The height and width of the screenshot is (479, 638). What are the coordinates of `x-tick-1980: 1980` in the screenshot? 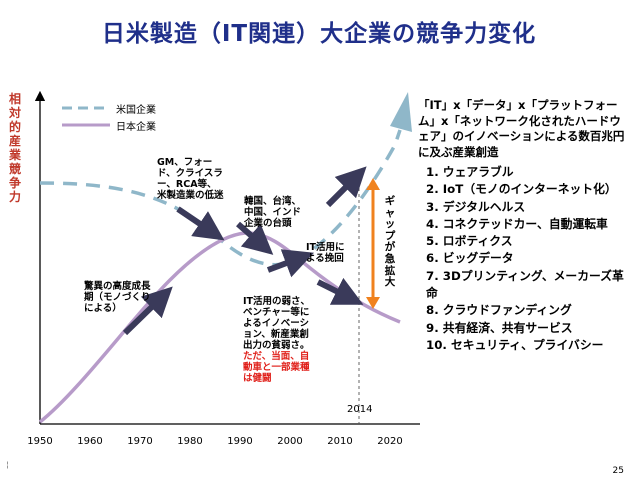 It's located at (190, 441).